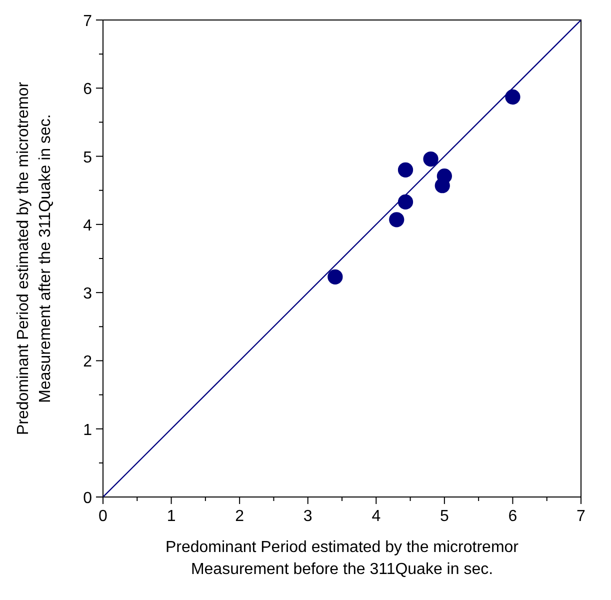  What do you see at coordinates (376, 516) in the screenshot?
I see `x-tick-label: 4` at bounding box center [376, 516].